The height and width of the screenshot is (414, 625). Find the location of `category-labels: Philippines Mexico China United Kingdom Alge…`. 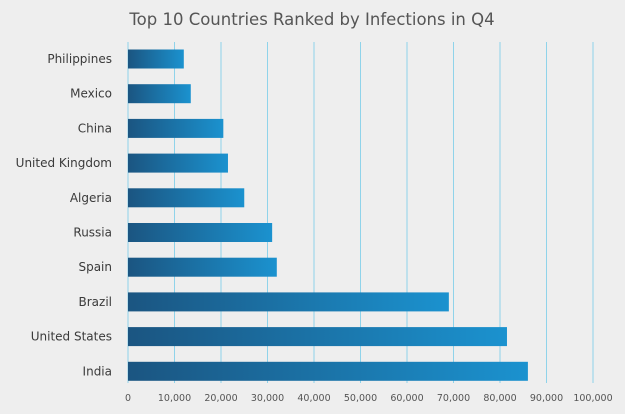

category-labels: Philippines Mexico China United Kingdom Alge… is located at coordinates (64, 215).